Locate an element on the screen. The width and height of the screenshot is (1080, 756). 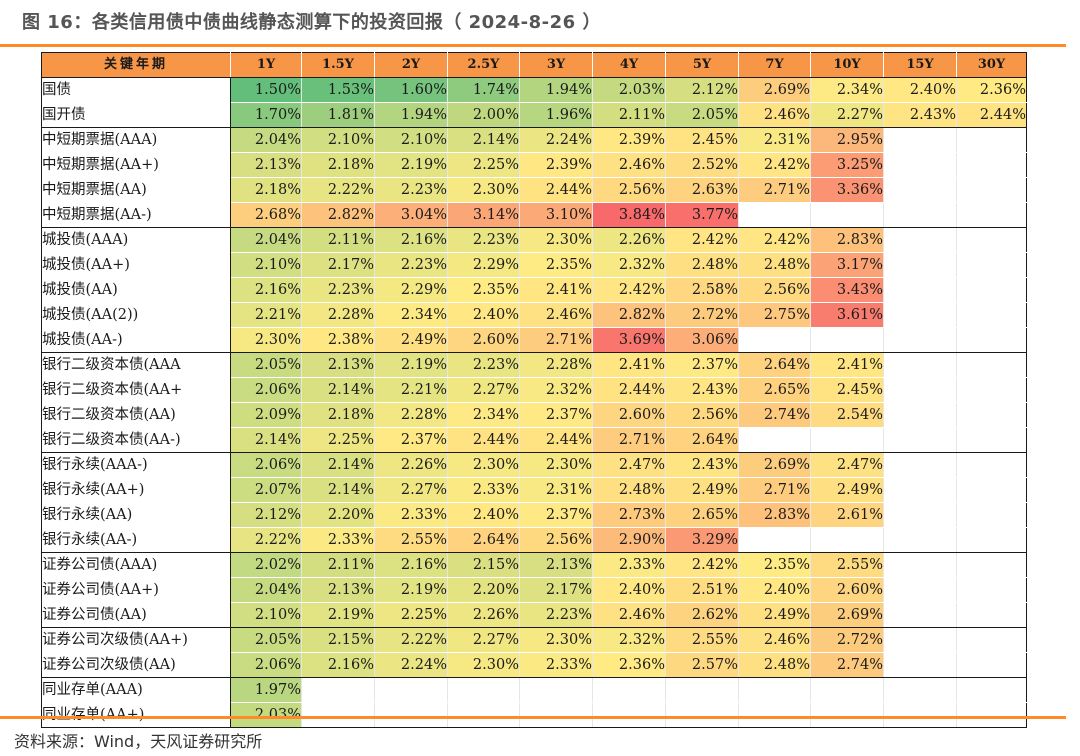
value-cell: 1.94% is located at coordinates (411, 115).